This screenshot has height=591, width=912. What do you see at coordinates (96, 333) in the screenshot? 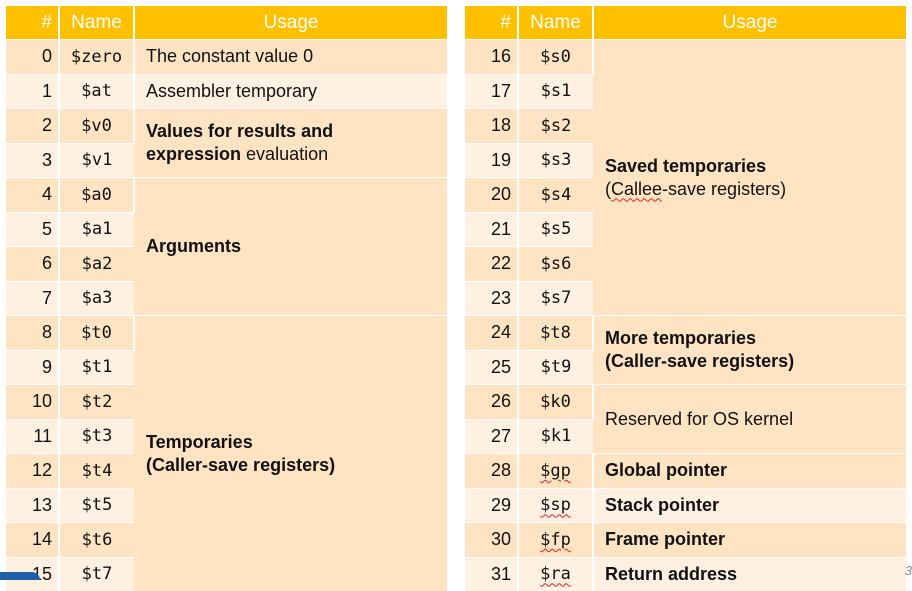
I see `register-name: $t0` at bounding box center [96, 333].